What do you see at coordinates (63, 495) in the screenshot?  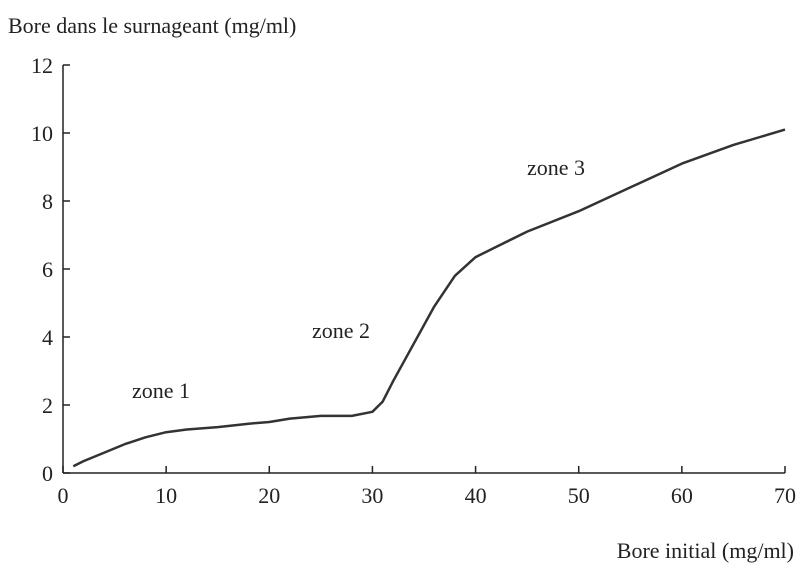 I see `x-tick-label: 0` at bounding box center [63, 495].